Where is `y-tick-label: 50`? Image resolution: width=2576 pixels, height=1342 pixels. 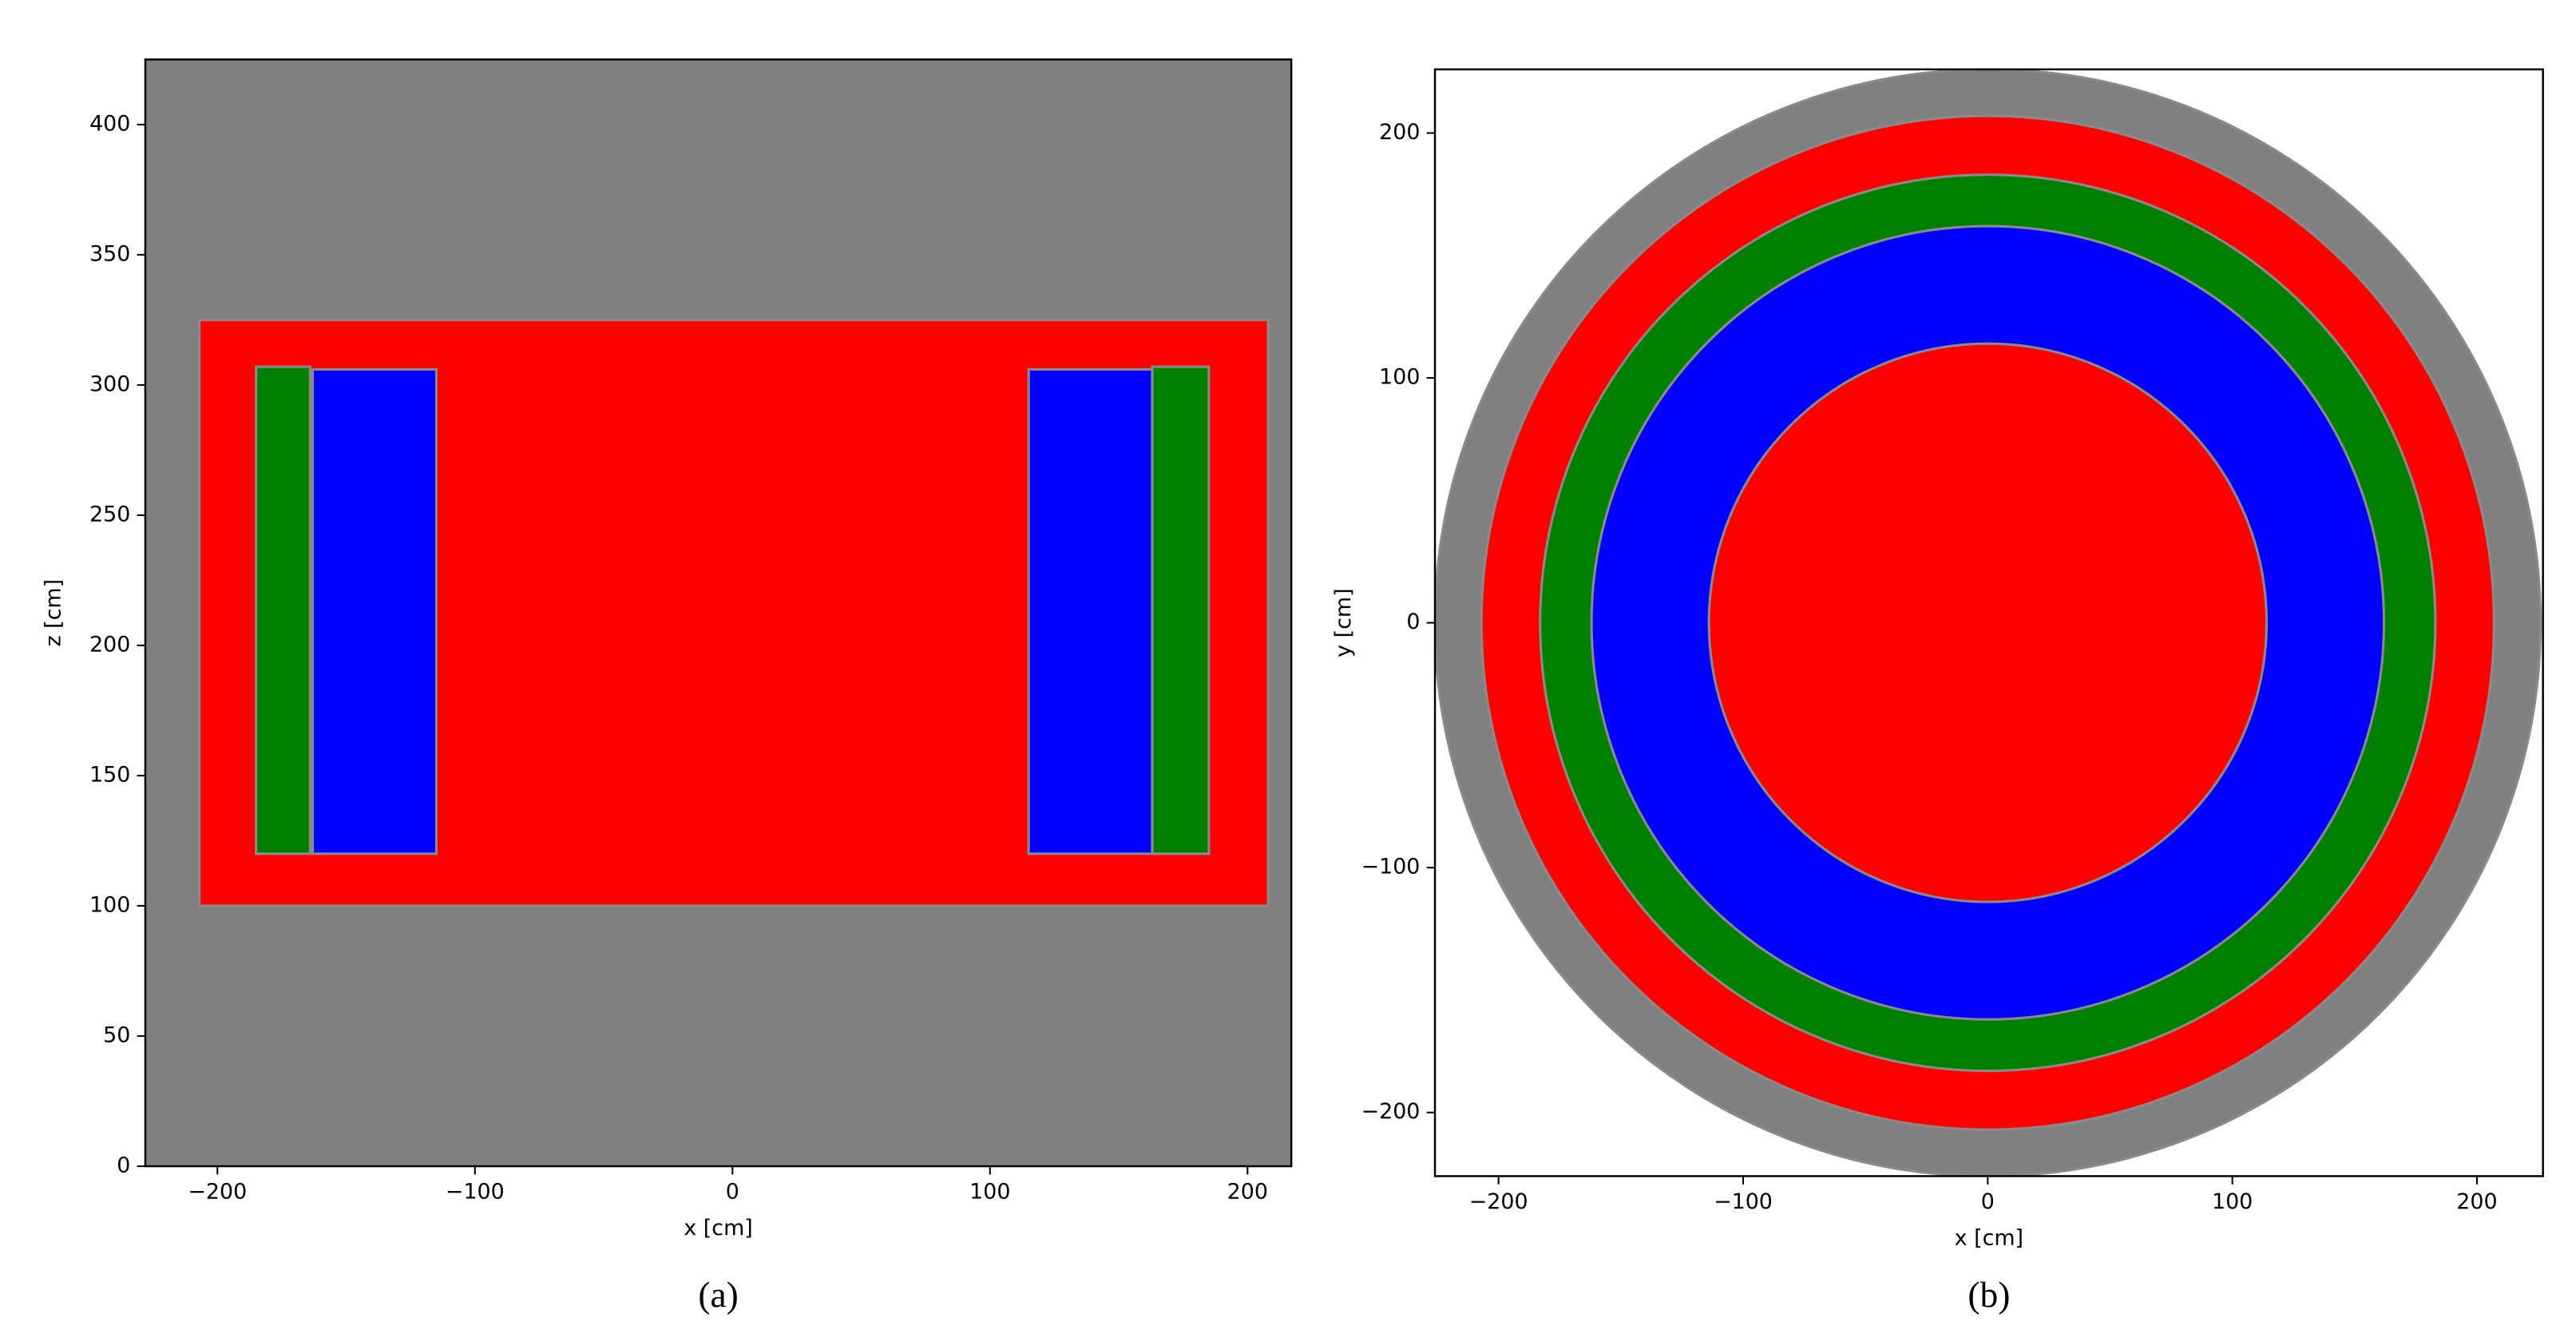
y-tick-label: 50 is located at coordinates (116, 1034).